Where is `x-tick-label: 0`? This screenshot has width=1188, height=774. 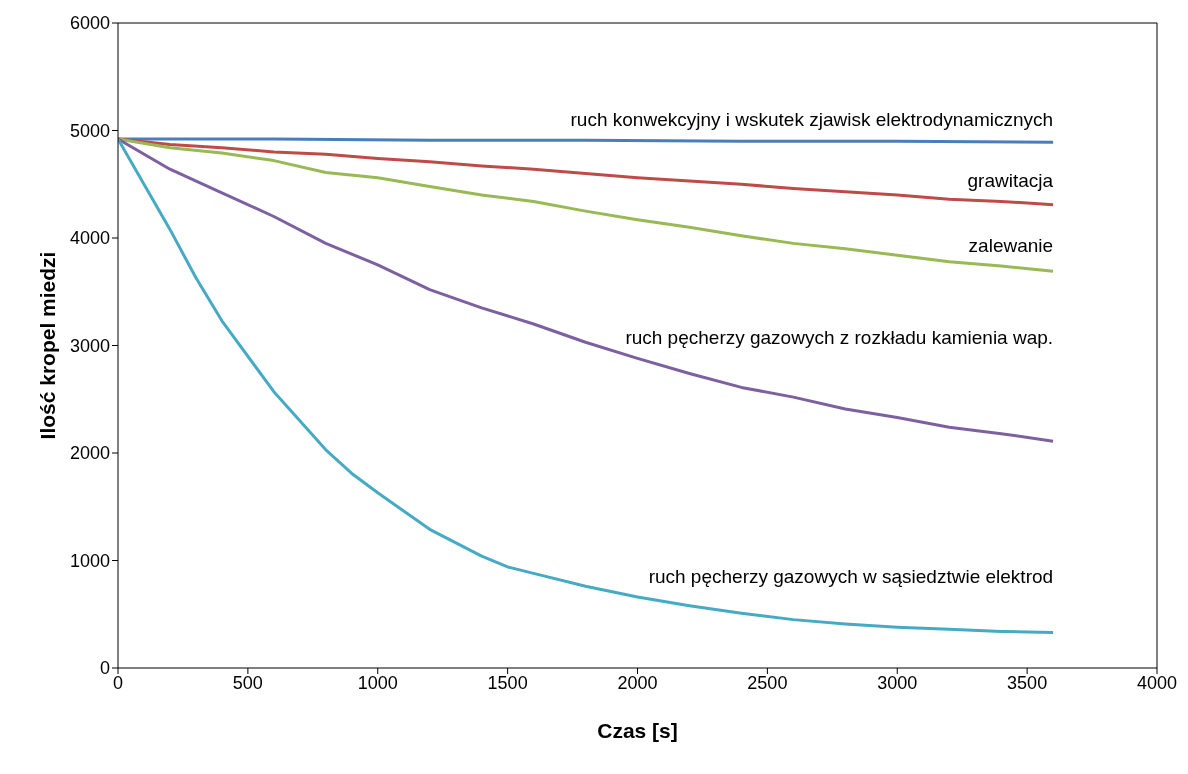
x-tick-label: 0 is located at coordinates (118, 682).